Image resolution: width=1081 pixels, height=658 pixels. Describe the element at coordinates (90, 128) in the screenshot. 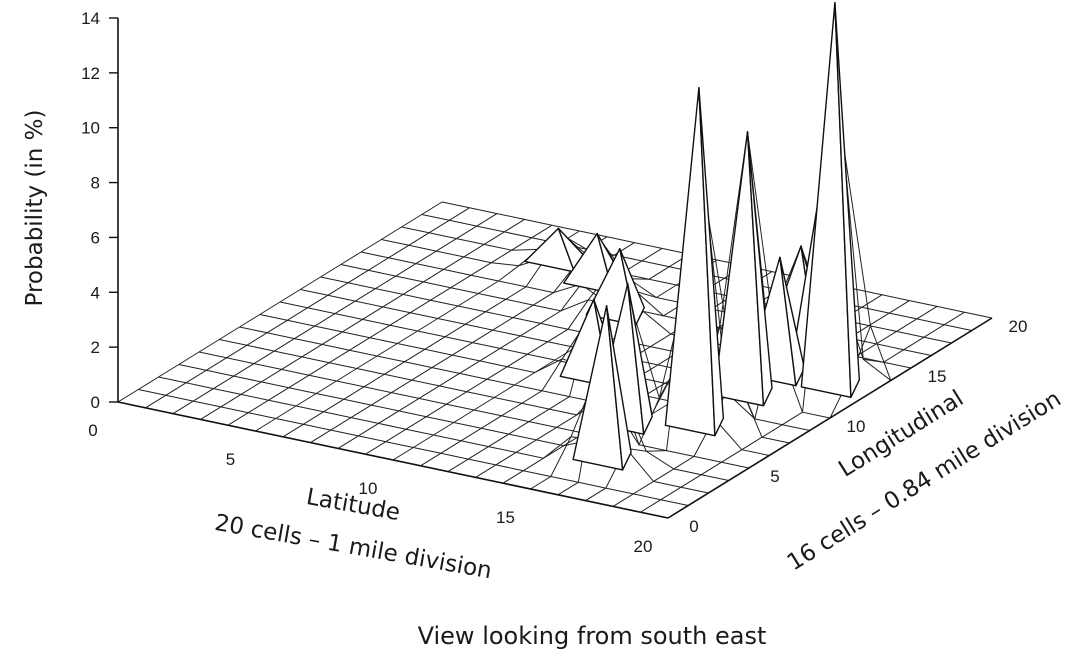

I see `z-tick-label: 10` at that location.